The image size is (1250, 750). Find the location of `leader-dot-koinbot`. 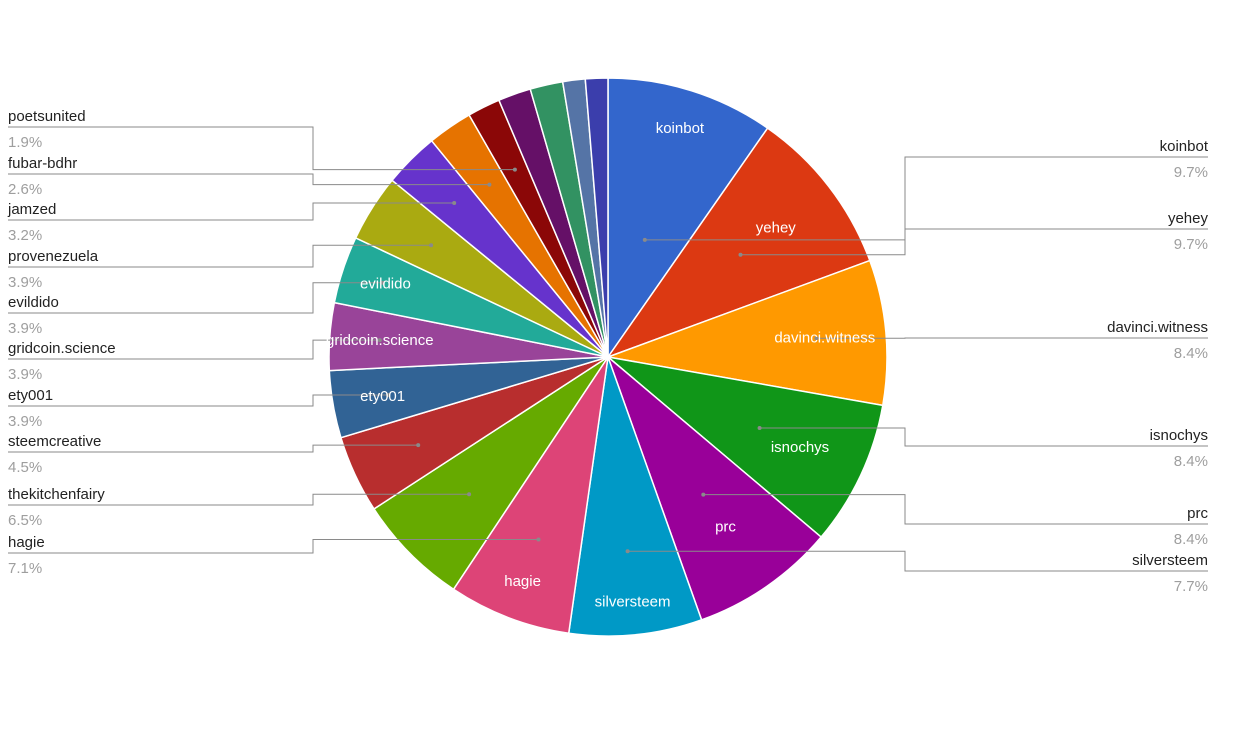

leader-dot-koinbot is located at coordinates (644, 239).